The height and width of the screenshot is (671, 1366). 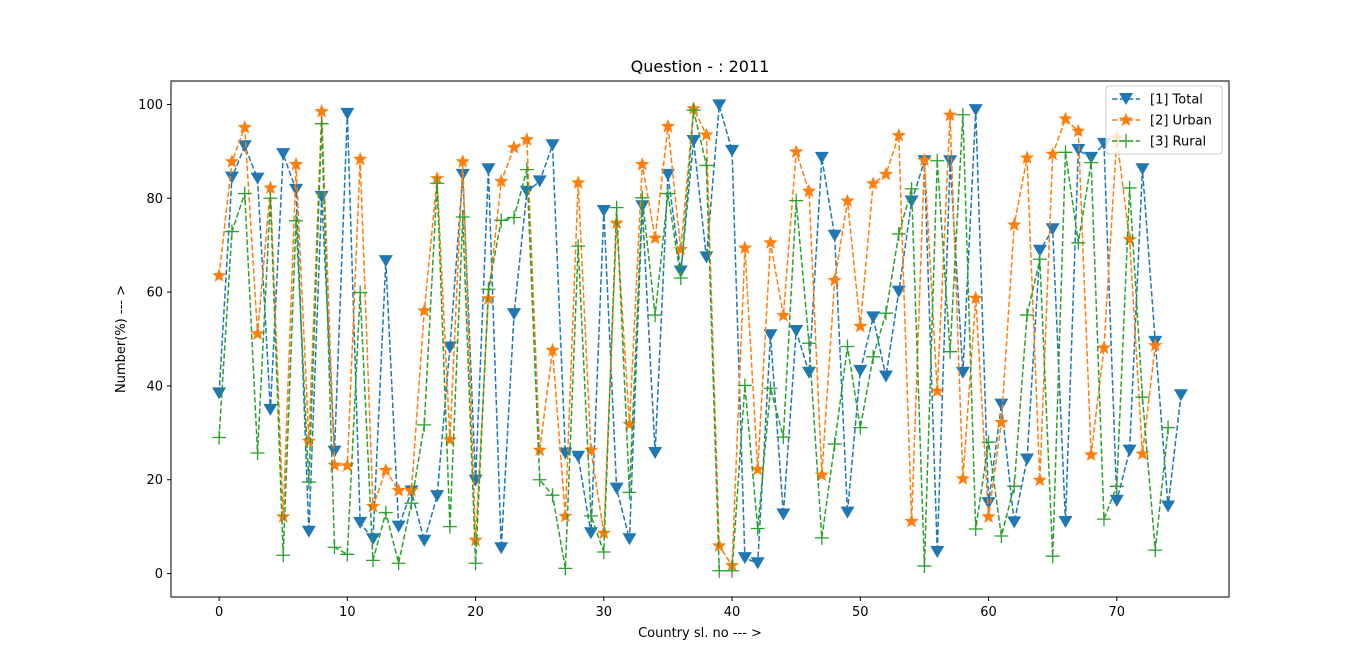 I want to click on legend-label: [3] Rural, so click(x=1178, y=142).